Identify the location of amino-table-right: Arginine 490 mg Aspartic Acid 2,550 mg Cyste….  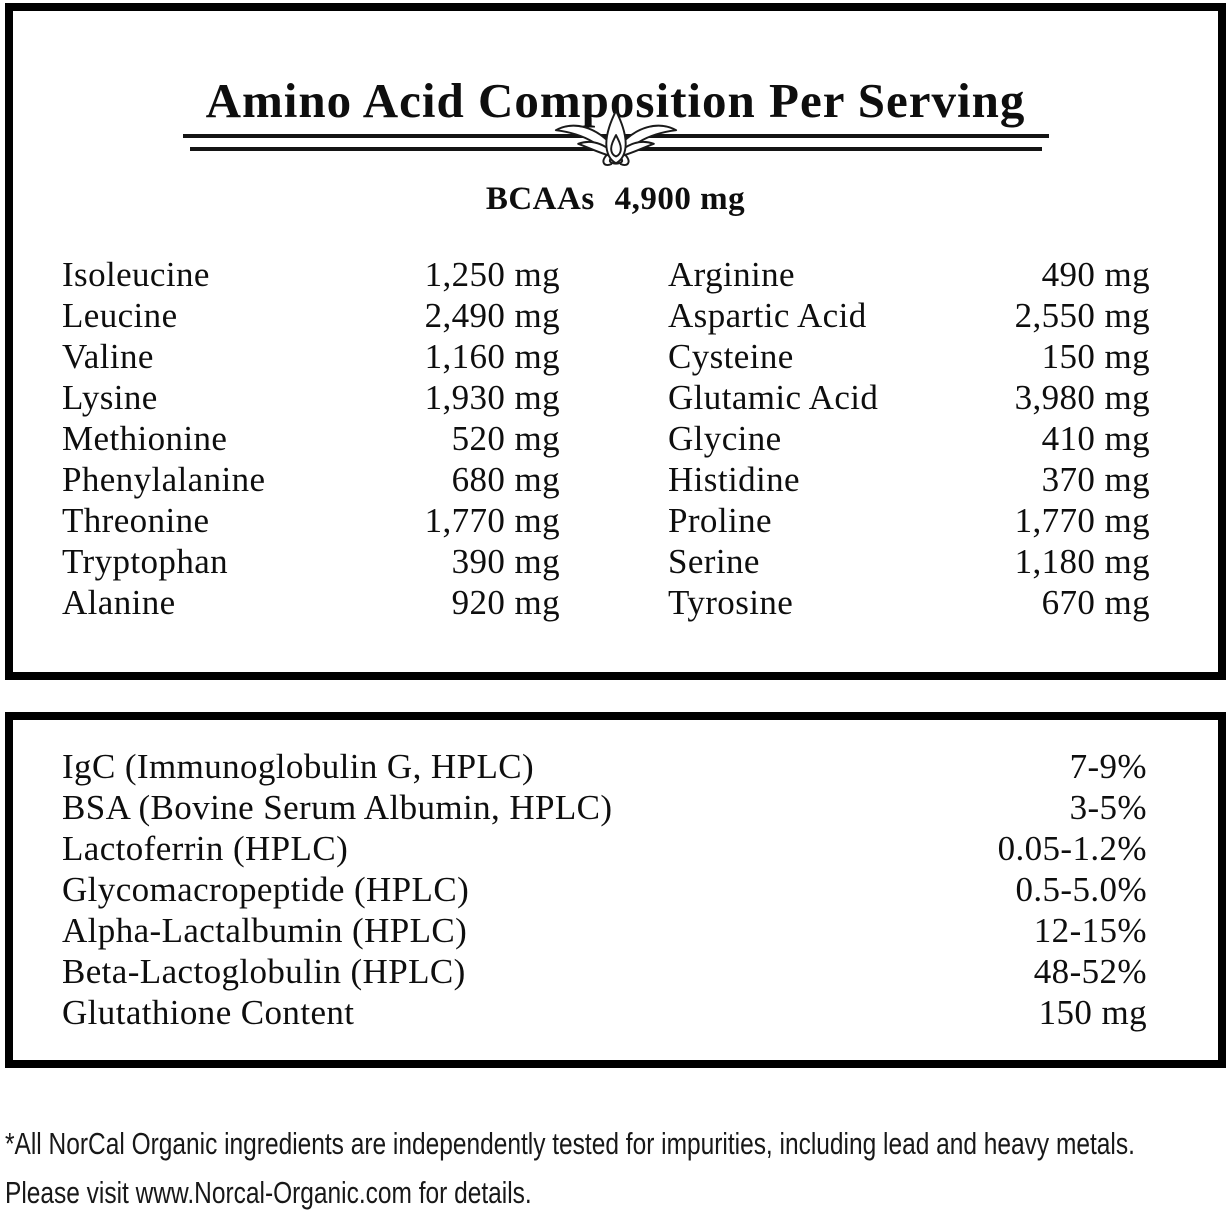
(909, 438).